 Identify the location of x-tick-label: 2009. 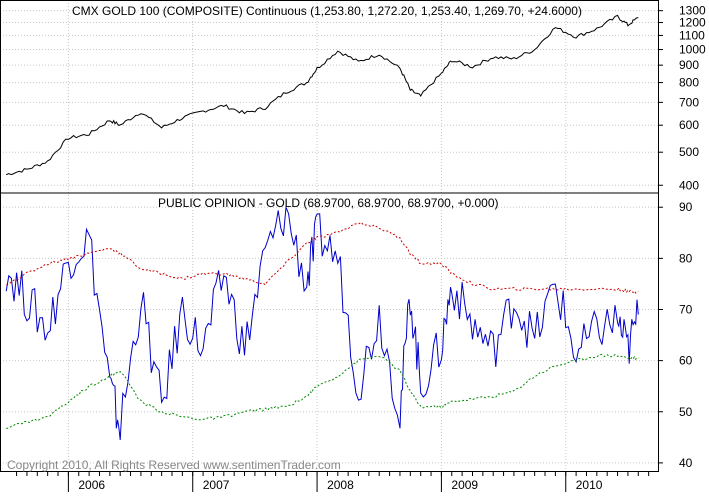
(464, 485).